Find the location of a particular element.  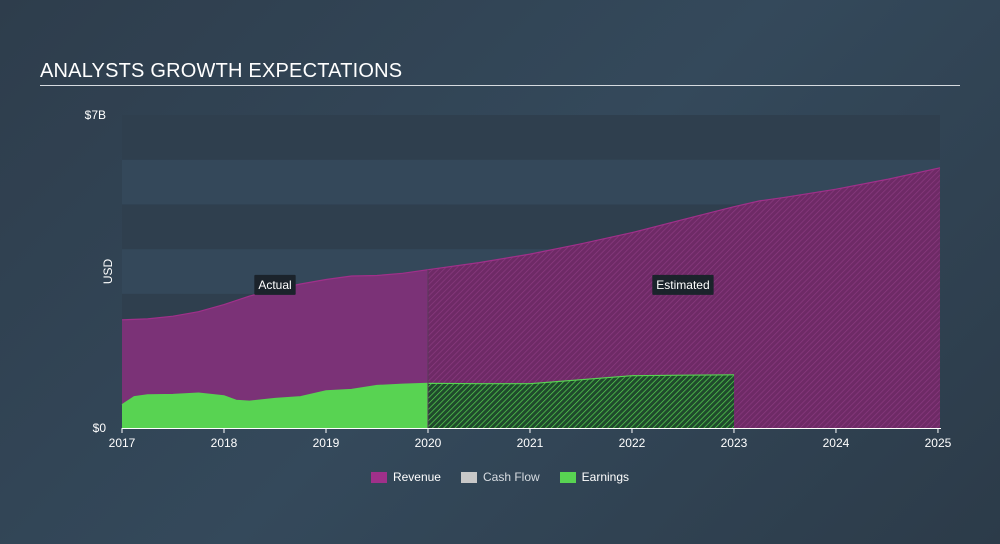

x-tick-label: 2017 is located at coordinates (122, 443).